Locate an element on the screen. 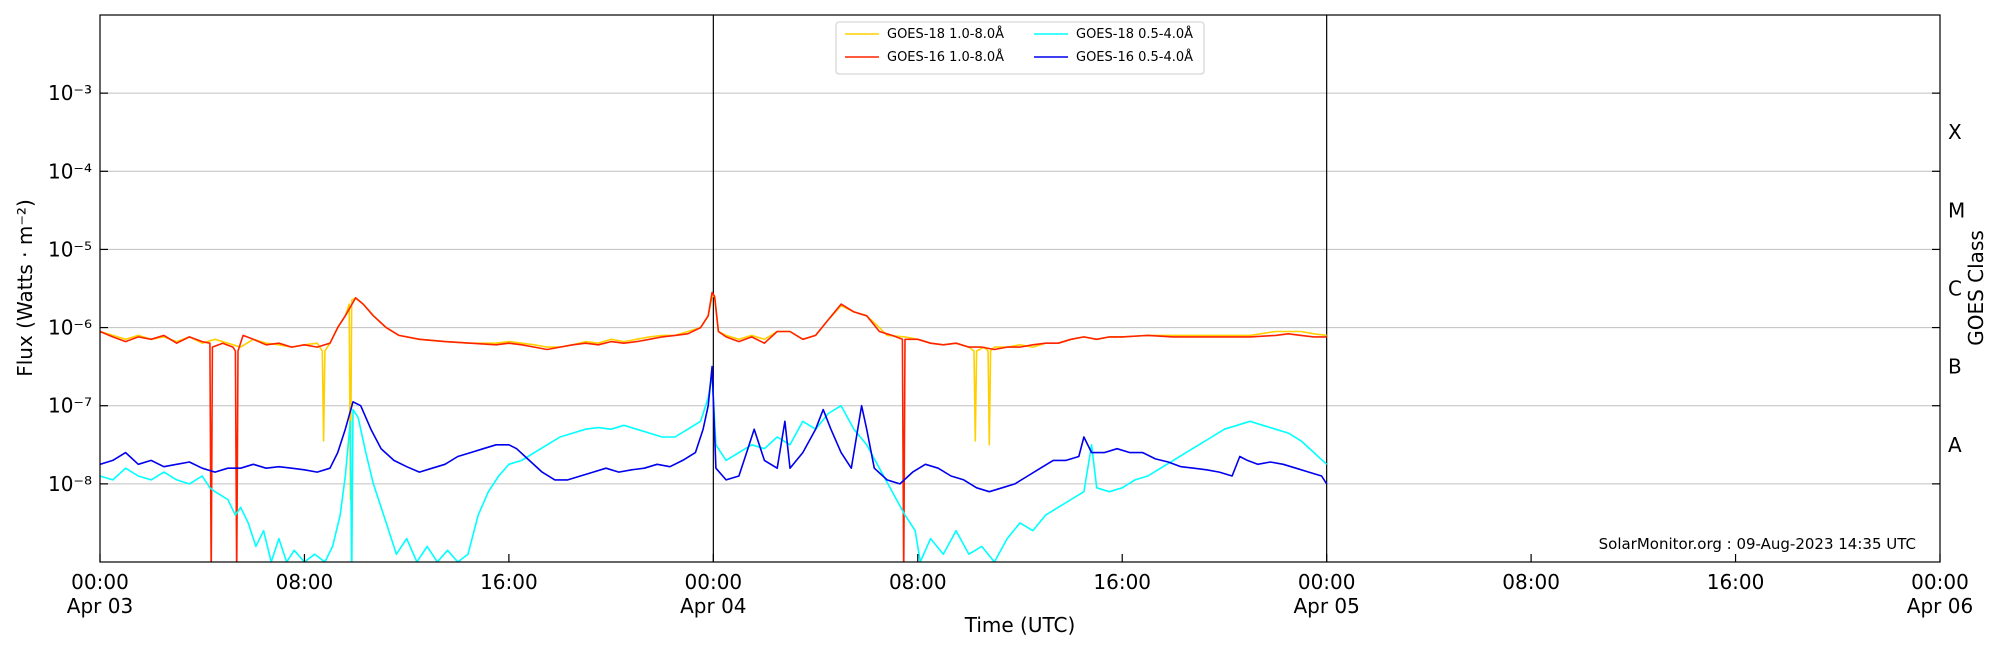 This screenshot has width=2000, height=650. y-tick-label: 10⁻⁴ is located at coordinates (70, 171).